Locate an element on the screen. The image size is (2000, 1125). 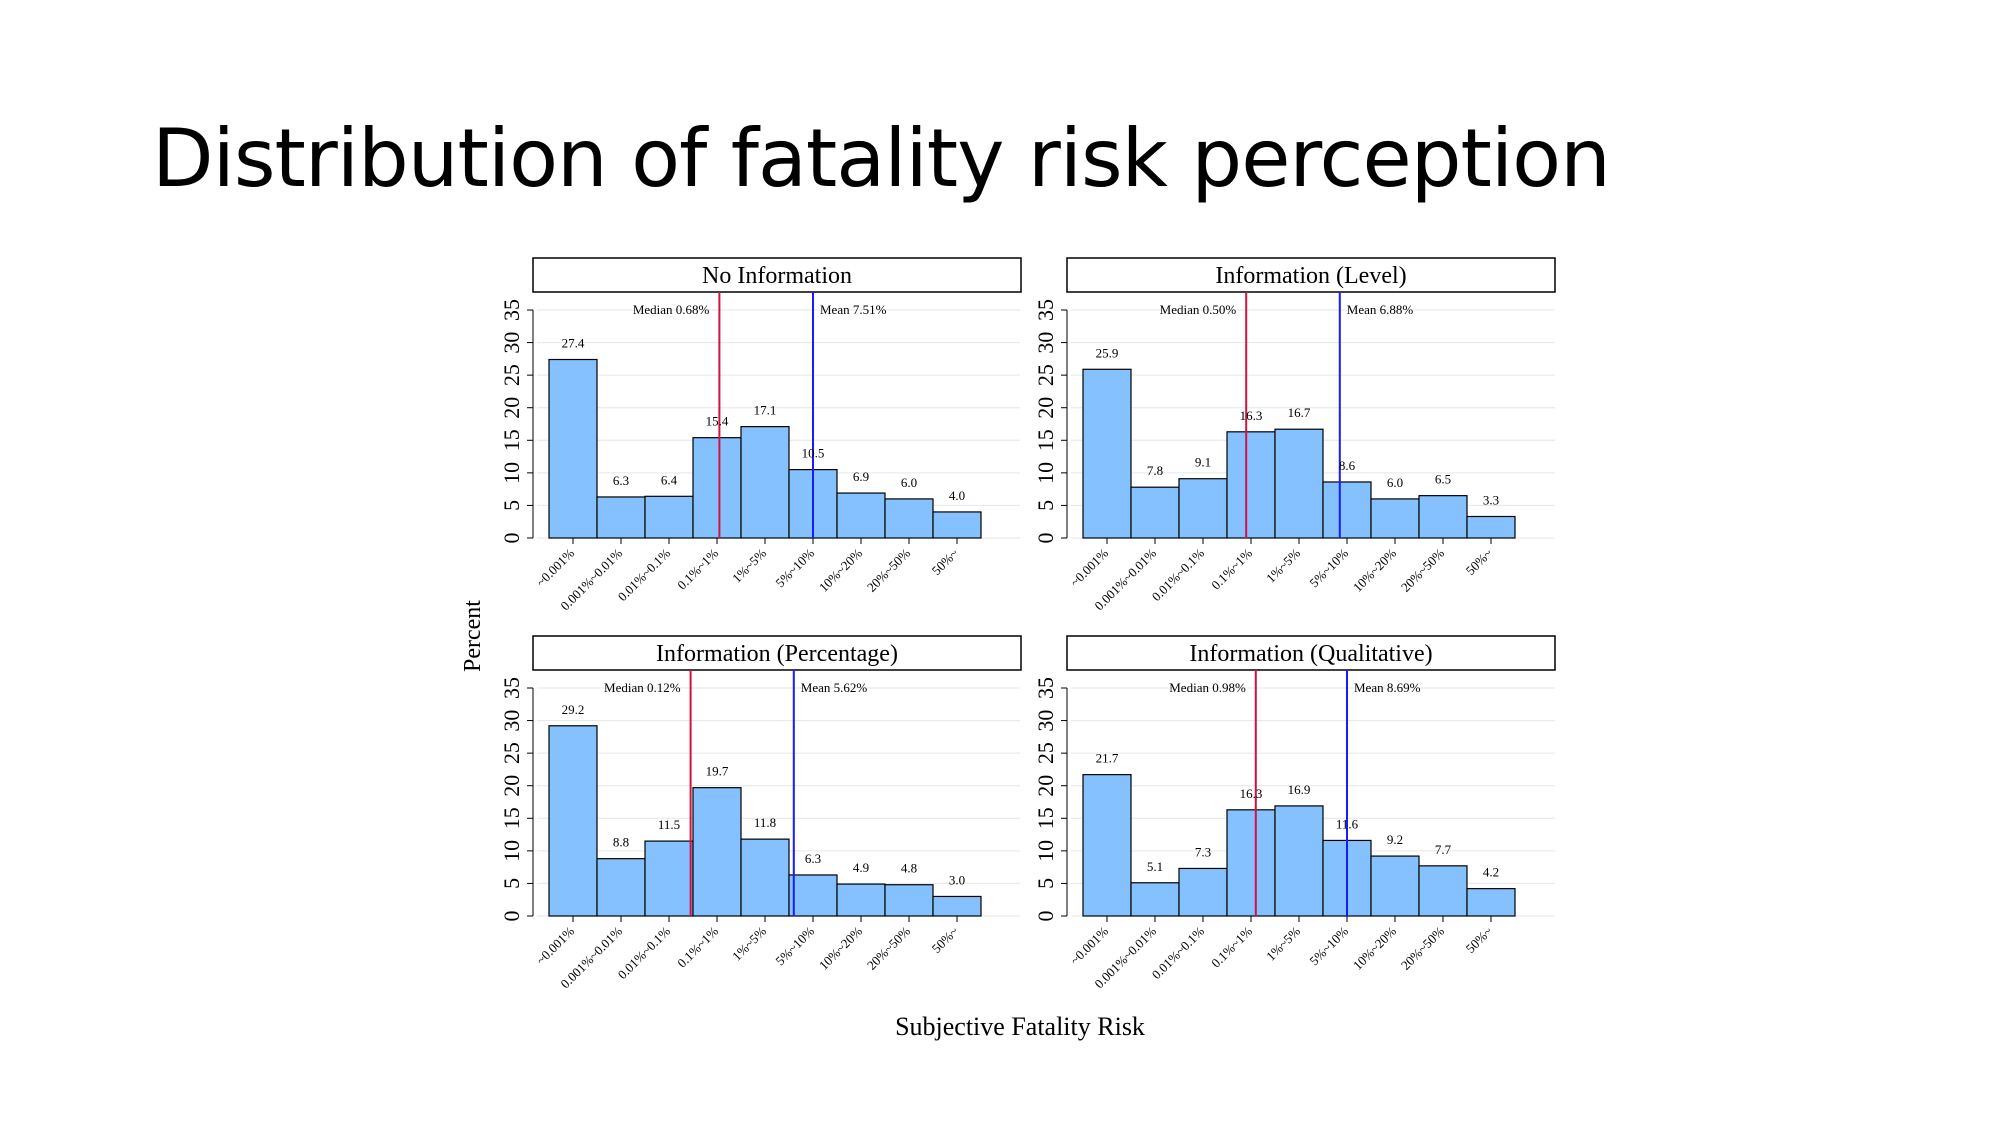
value-label: 7.8 is located at coordinates (1155, 470).